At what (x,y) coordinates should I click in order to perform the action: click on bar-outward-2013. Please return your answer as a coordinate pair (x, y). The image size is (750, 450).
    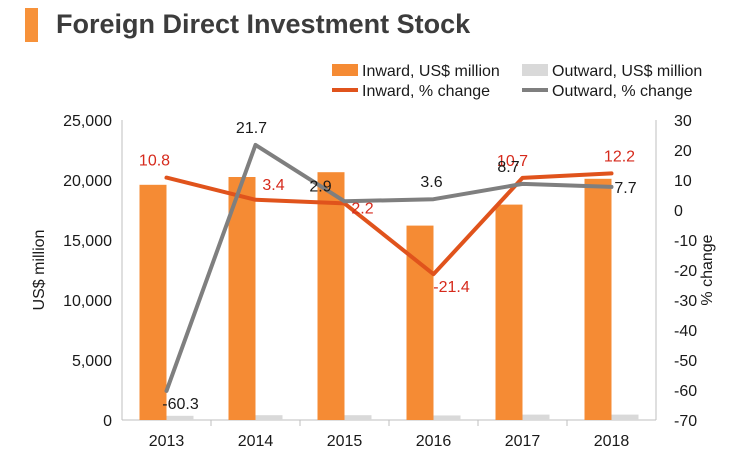
    Looking at the image, I should click on (180, 417).